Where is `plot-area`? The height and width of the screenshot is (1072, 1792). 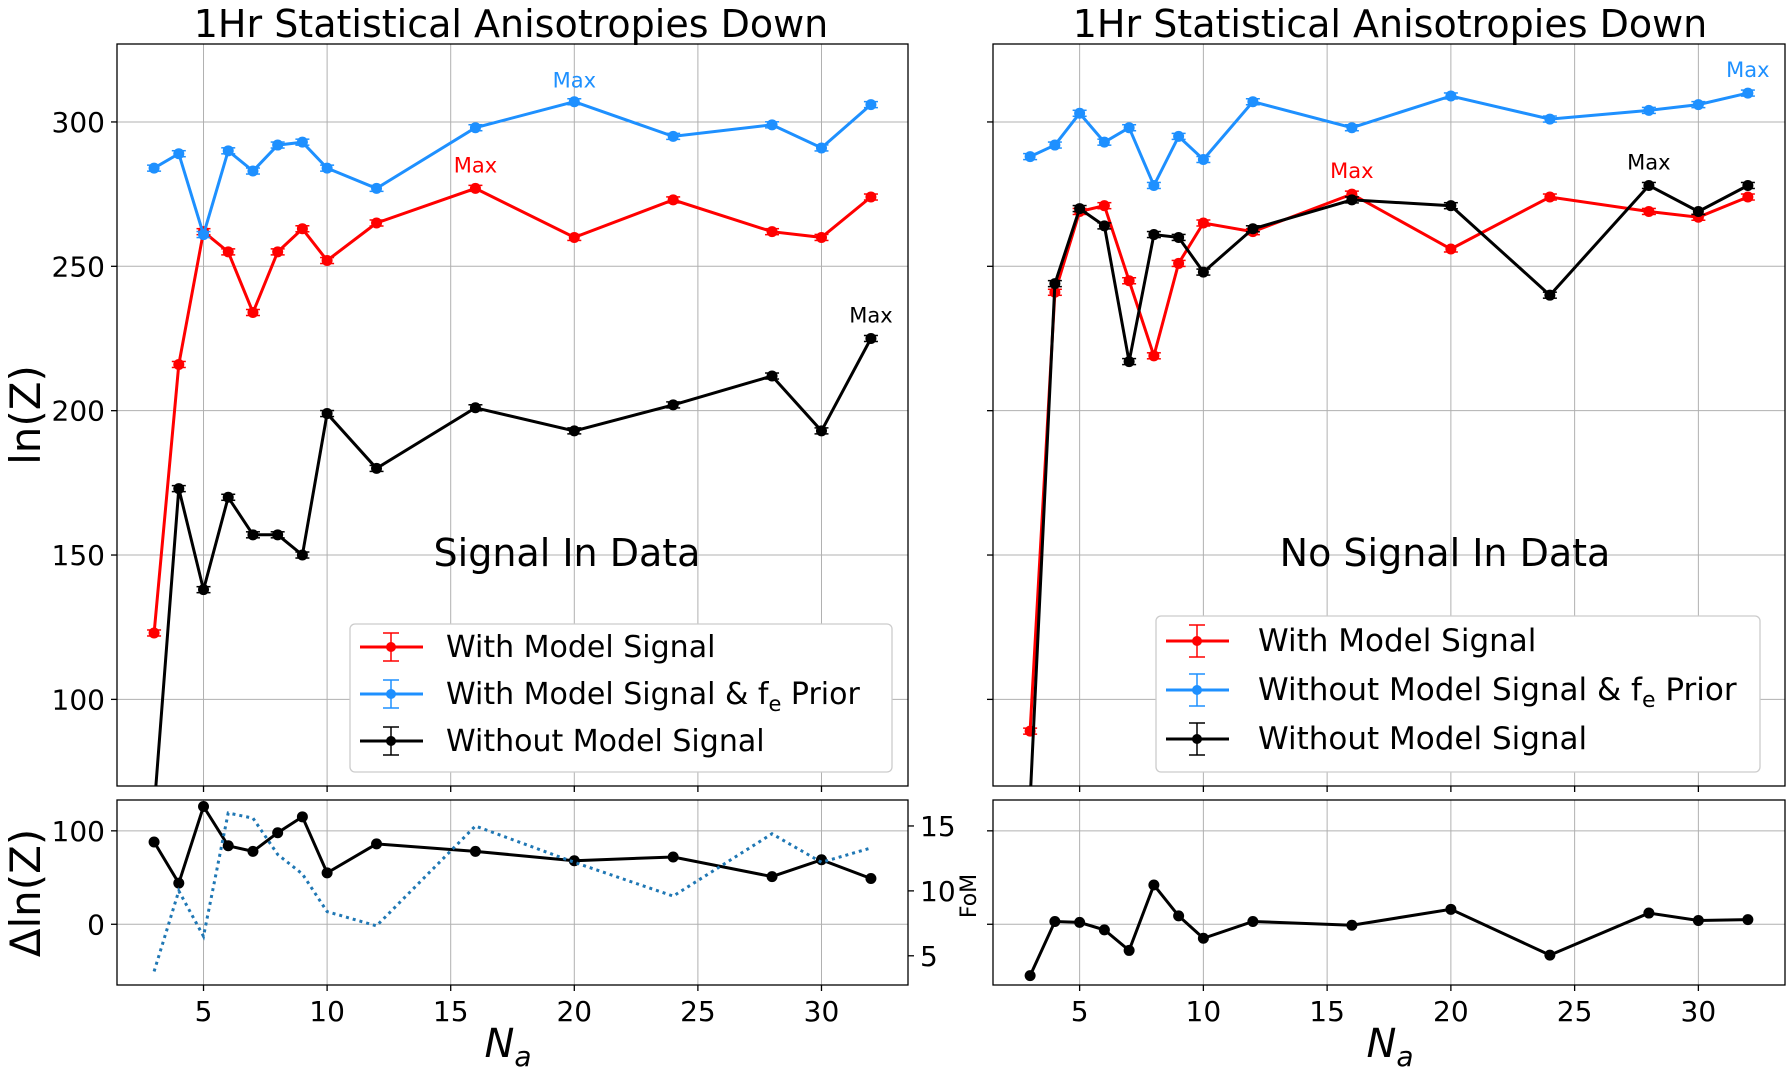 plot-area is located at coordinates (512, 886).